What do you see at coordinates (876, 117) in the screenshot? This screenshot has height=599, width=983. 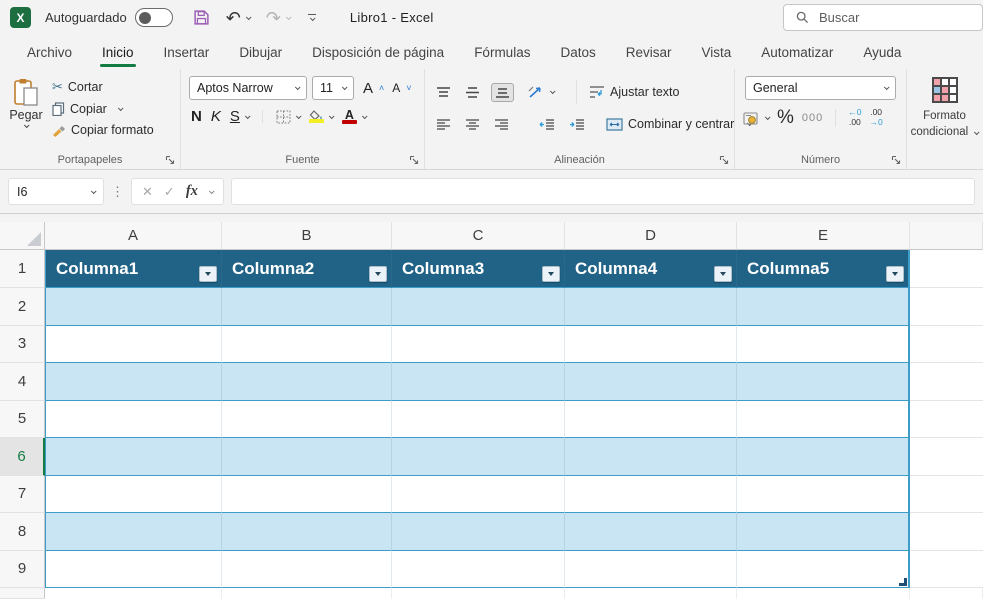 I see `decrease-decimal-button: .00 →0` at bounding box center [876, 117].